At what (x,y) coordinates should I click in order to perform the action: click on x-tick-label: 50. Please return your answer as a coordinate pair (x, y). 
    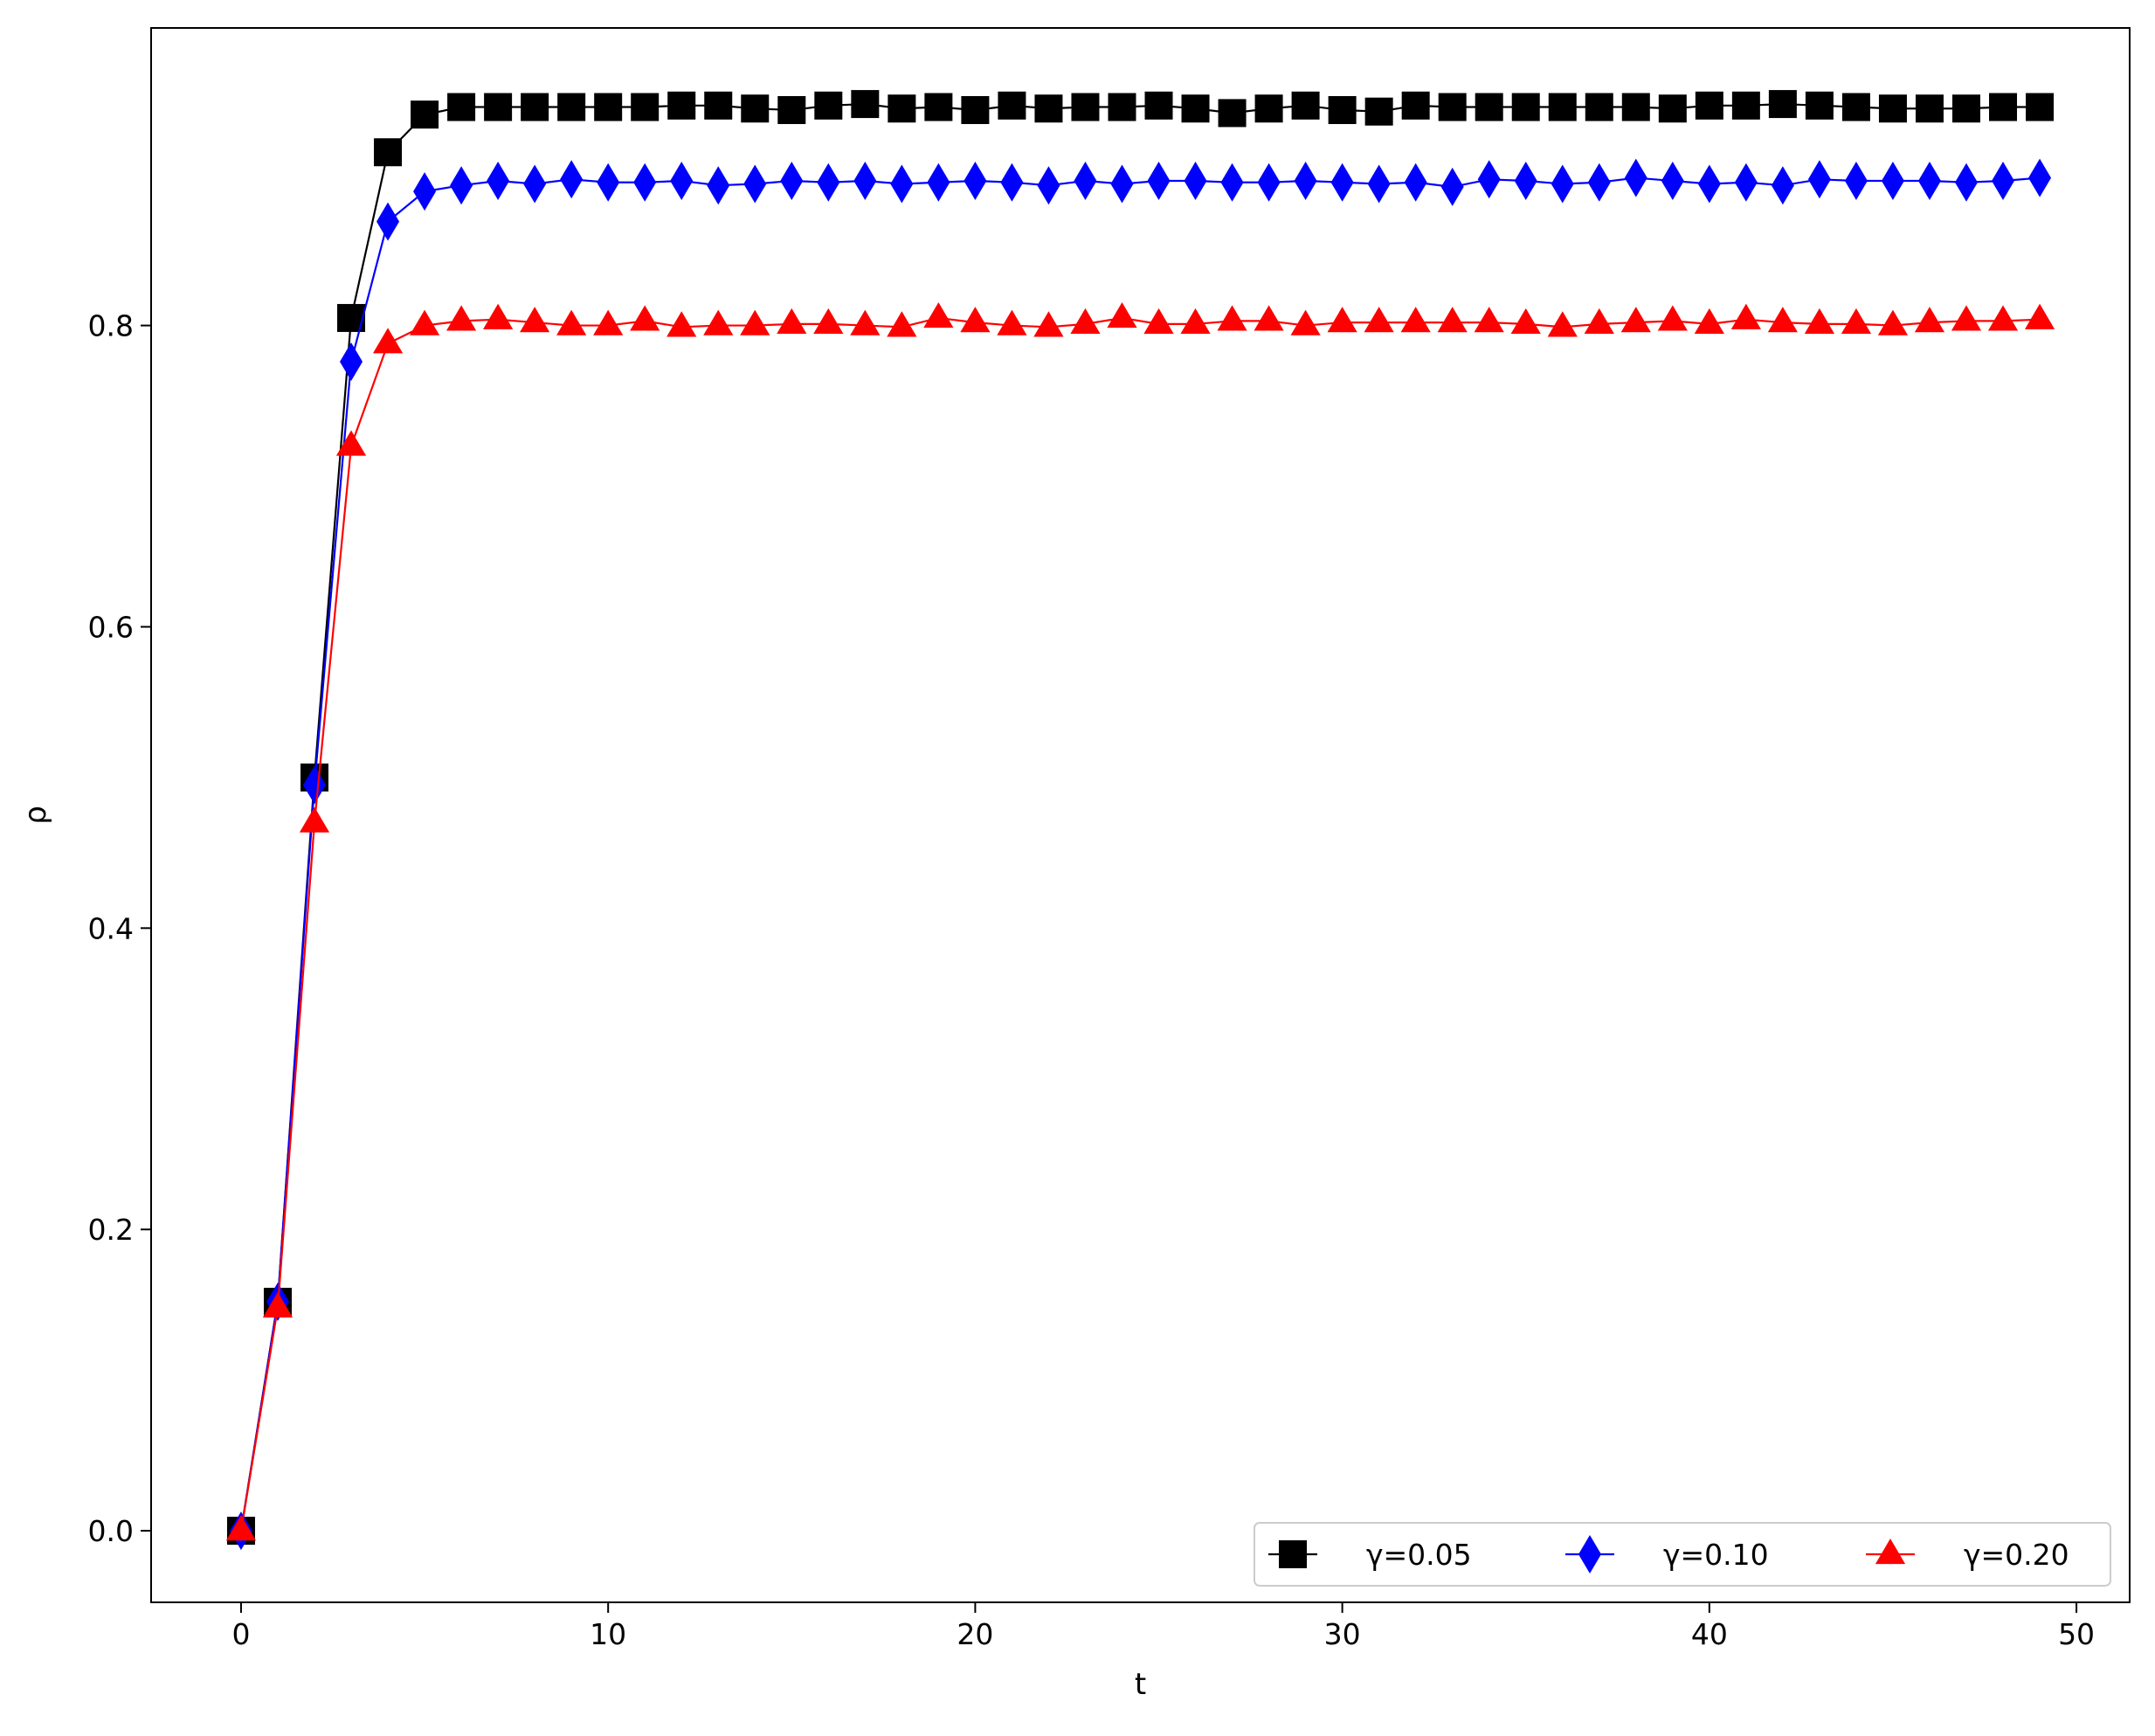
    Looking at the image, I should click on (2076, 1634).